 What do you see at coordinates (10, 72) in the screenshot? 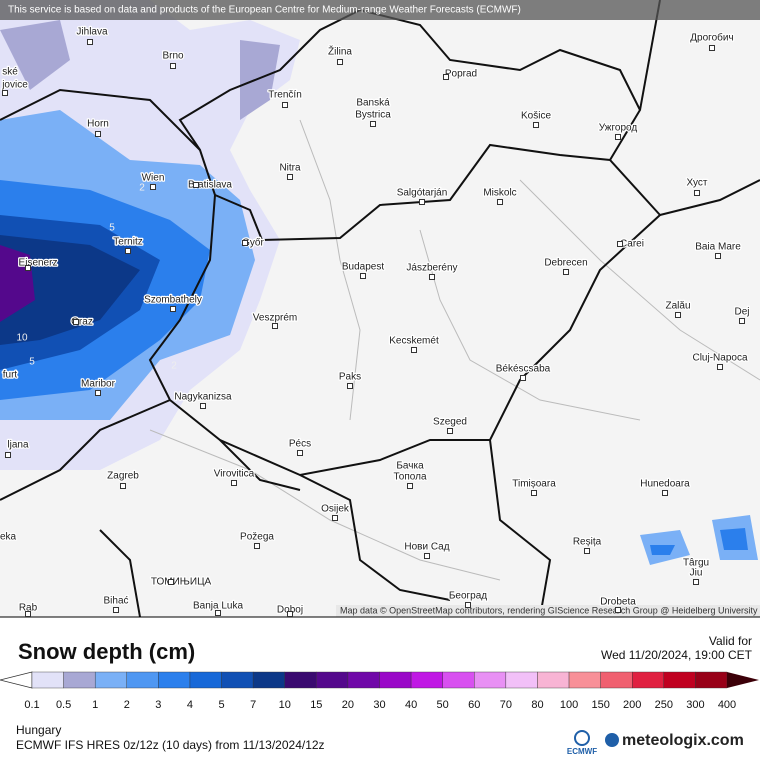
I see `city-label: ské` at bounding box center [10, 72].